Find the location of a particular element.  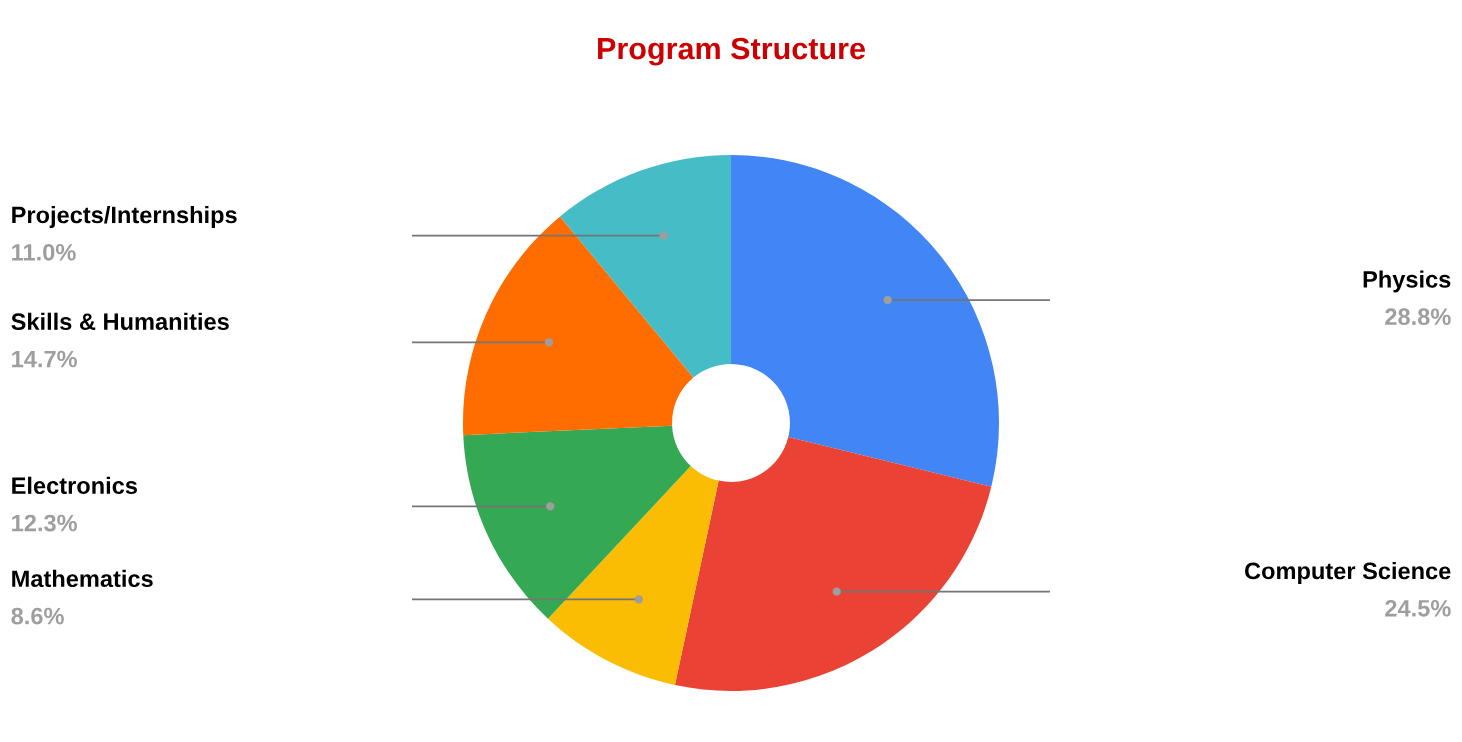

slice-label: Projects/Internships is located at coordinates (124, 216).